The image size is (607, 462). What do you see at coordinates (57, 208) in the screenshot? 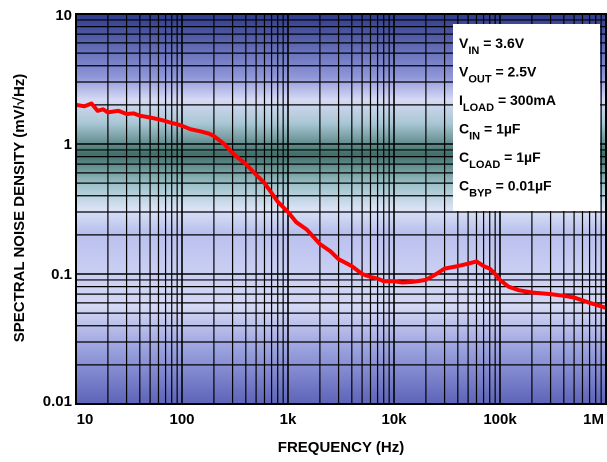
I see `y-tick-labels: 0.01 0.1 1 10` at bounding box center [57, 208].